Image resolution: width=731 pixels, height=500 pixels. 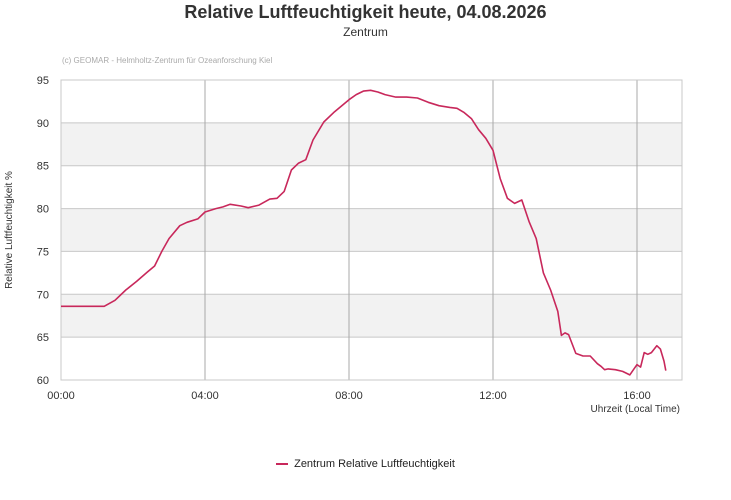 What do you see at coordinates (43, 167) in the screenshot?
I see `y-tick-label: 85` at bounding box center [43, 167].